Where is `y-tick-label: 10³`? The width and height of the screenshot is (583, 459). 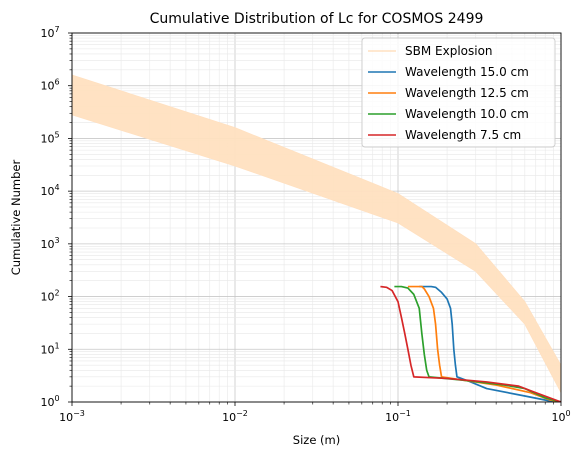 y-tick-label: 10³ is located at coordinates (49, 243).